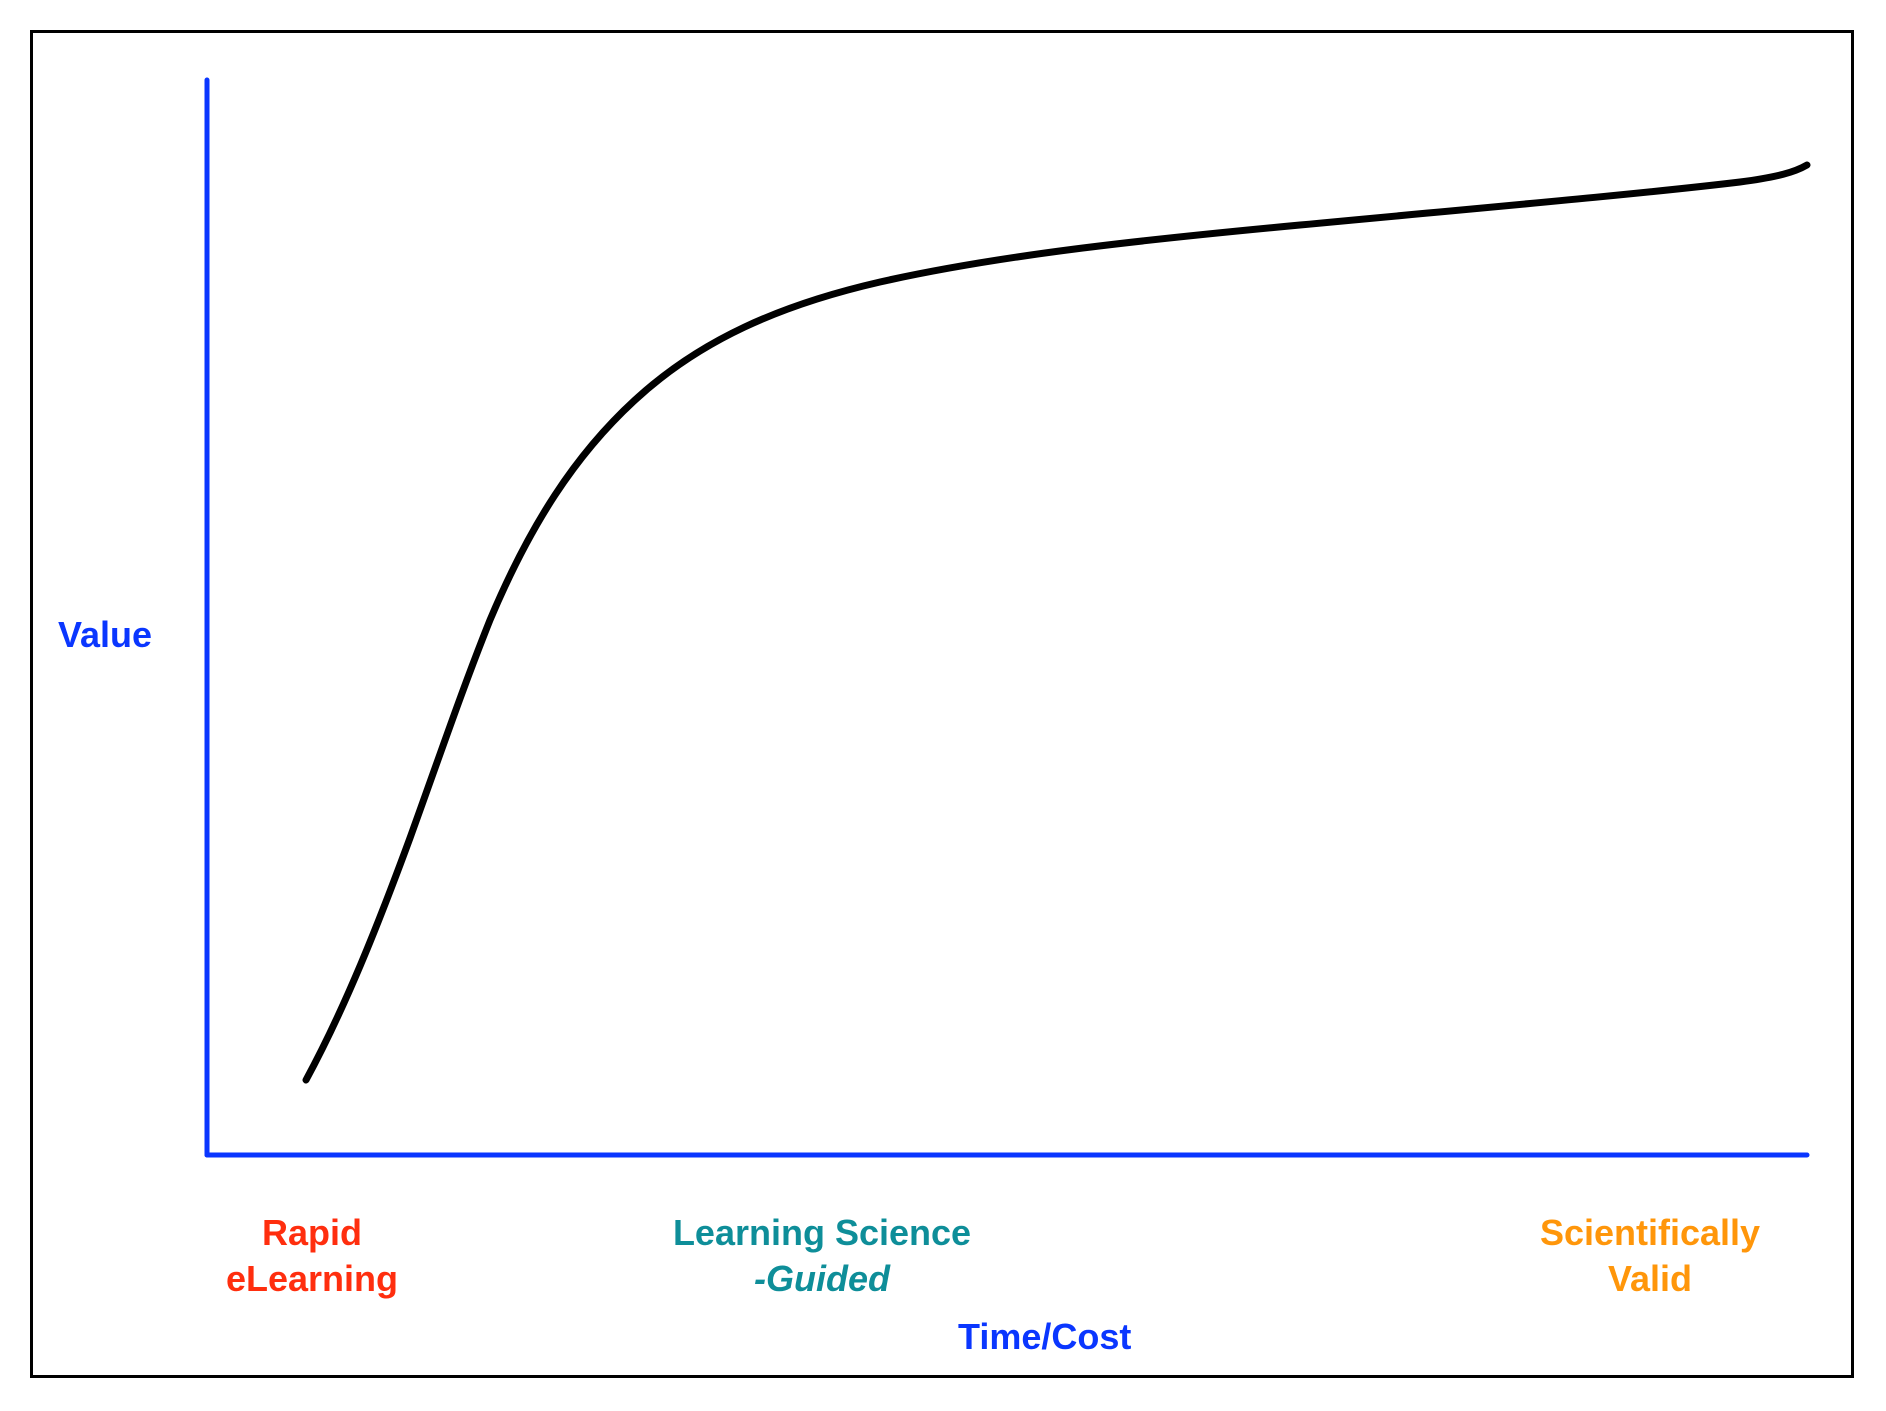 Image resolution: width=1886 pixels, height=1411 pixels. I want to click on rapid-line-2: eLearning, so click(312, 1278).